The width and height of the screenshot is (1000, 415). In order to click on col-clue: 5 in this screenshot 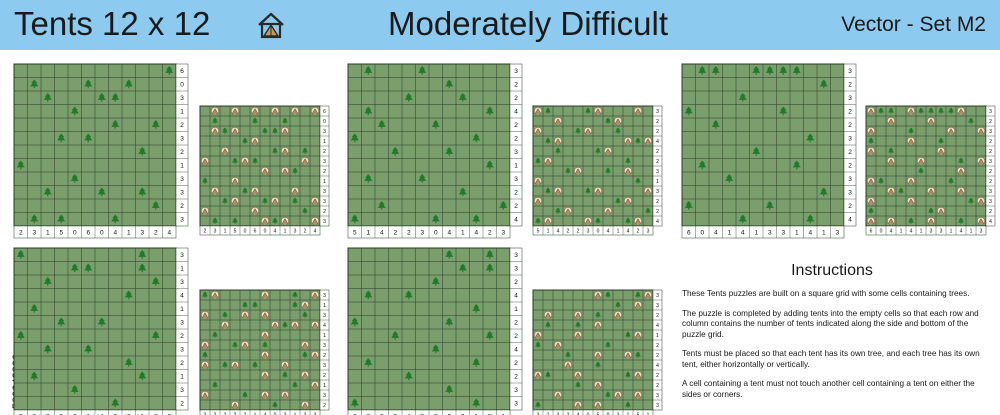, I will do `click(598, 413)`.